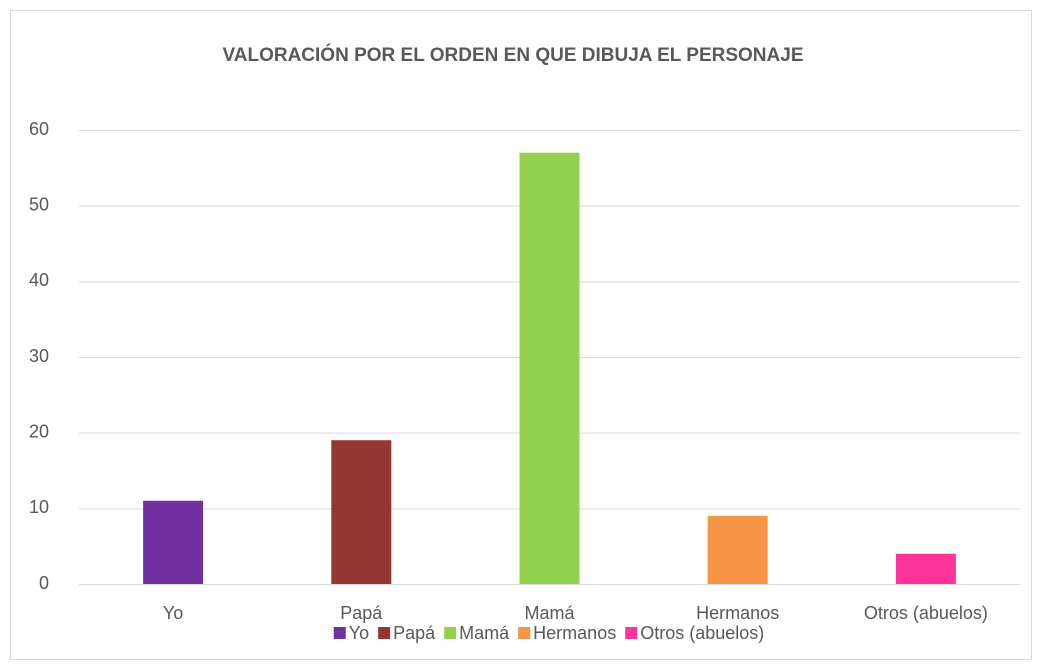  What do you see at coordinates (39, 507) in the screenshot?
I see `y-tick-label: 10` at bounding box center [39, 507].